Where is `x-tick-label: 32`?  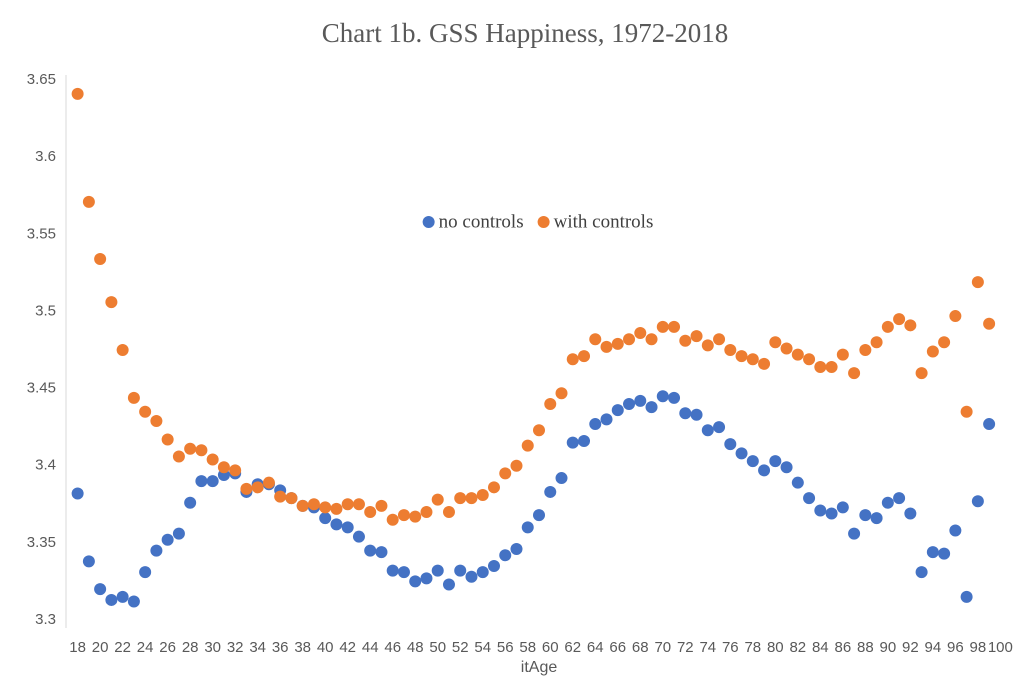
x-tick-label: 32 is located at coordinates (235, 647).